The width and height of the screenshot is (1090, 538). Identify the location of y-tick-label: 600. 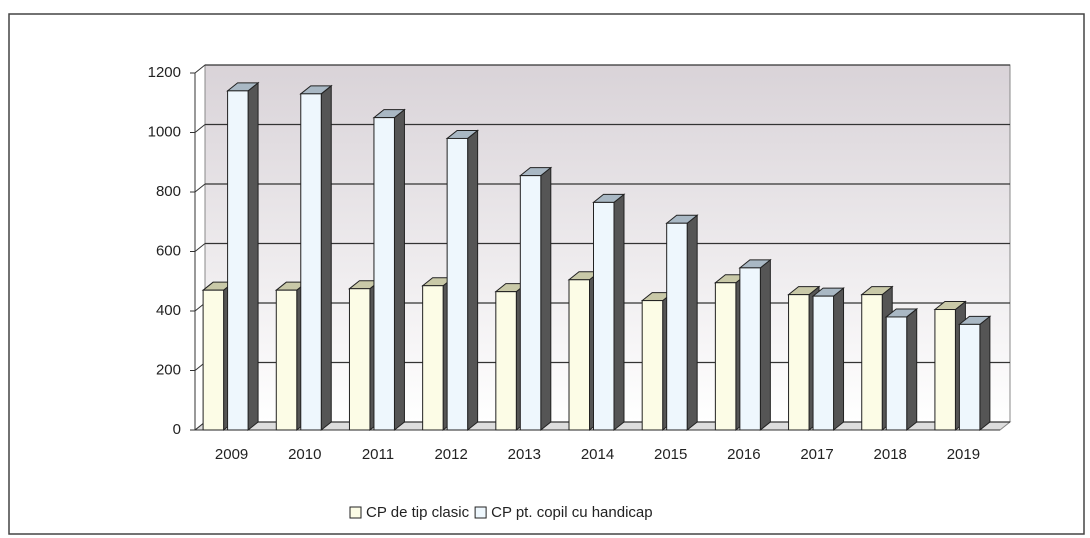
(168, 250).